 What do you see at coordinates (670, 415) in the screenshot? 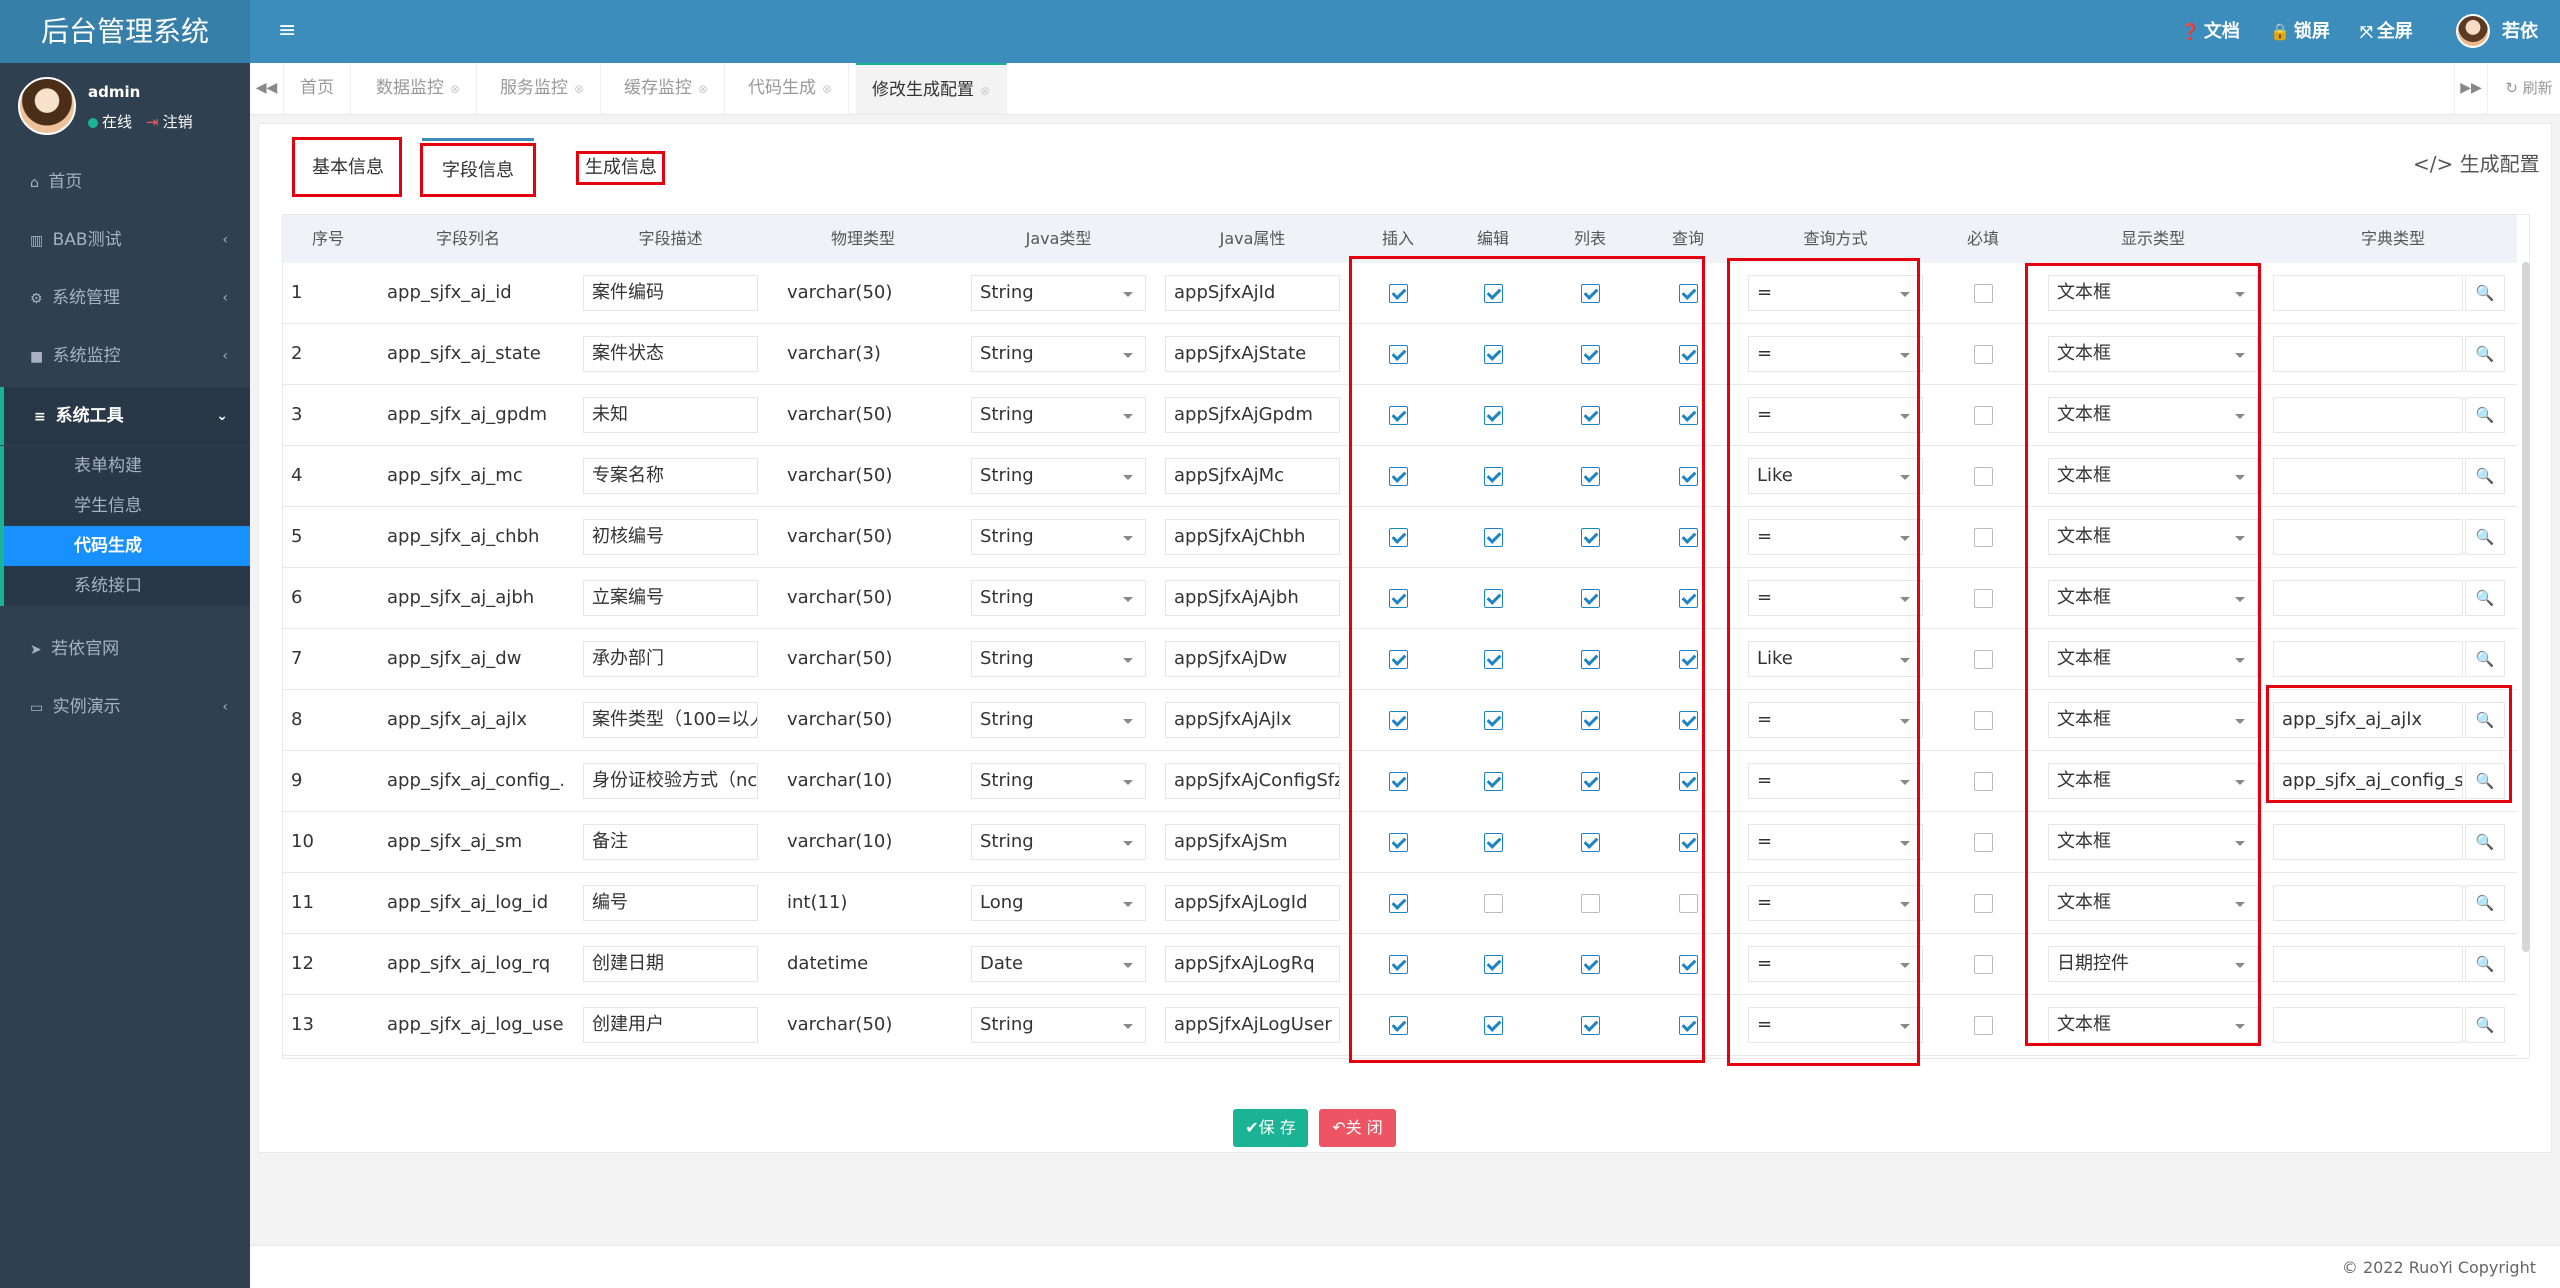
I see `field-desc-input: 未知` at bounding box center [670, 415].